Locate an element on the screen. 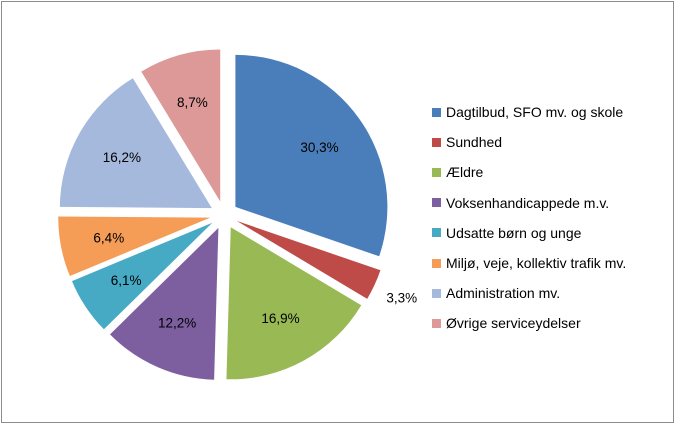 The width and height of the screenshot is (677, 426). legend-label: Øvrige serviceydelser is located at coordinates (513, 323).